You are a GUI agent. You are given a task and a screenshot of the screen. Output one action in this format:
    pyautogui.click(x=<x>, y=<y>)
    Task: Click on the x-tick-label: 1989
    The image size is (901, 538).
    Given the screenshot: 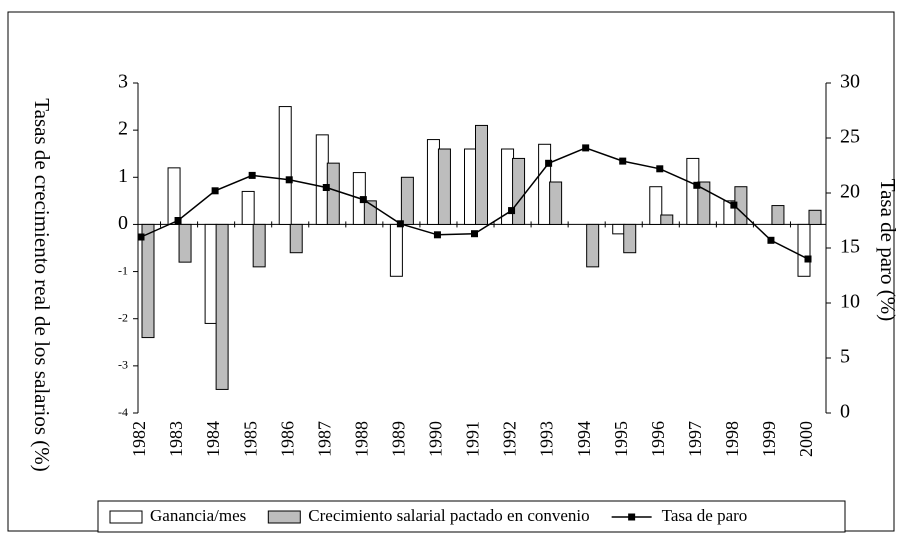 What is the action you would take?
    pyautogui.click(x=399, y=439)
    